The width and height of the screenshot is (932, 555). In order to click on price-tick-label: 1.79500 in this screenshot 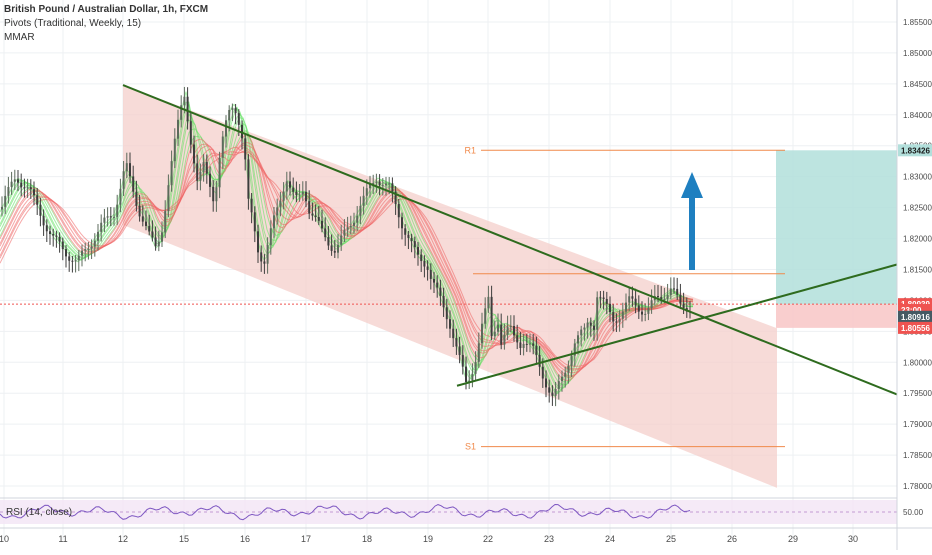, I will do `click(917, 393)`.